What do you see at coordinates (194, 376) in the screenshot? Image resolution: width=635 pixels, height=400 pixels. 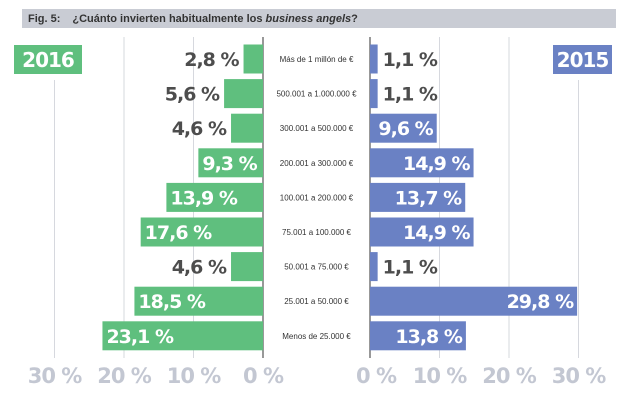 I see `tick-label-left: 10 %` at bounding box center [194, 376].